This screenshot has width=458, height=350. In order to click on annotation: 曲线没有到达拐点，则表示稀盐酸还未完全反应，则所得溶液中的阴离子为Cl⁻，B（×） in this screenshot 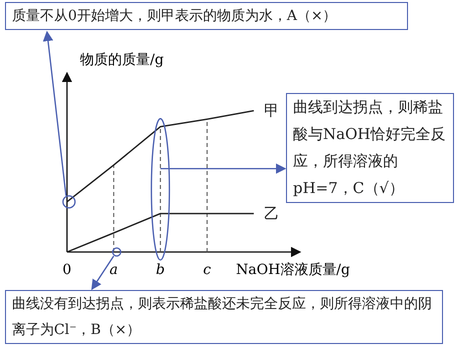, I will do `click(224, 317)`.